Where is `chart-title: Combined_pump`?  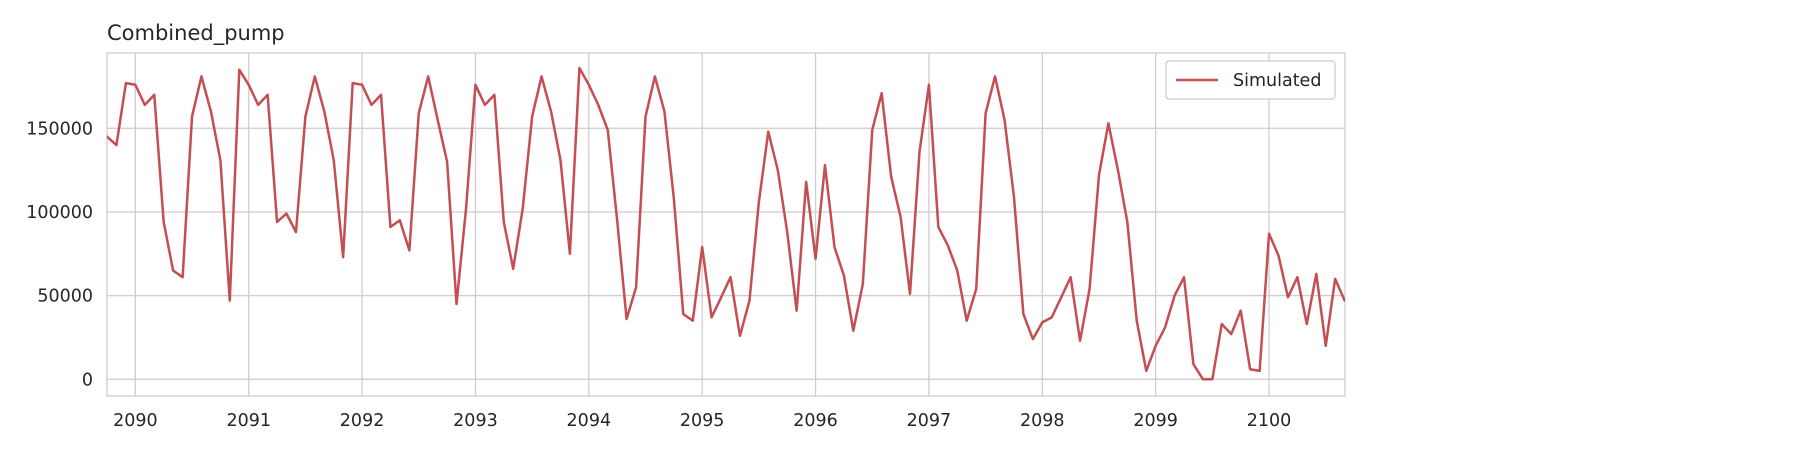
chart-title: Combined_pump is located at coordinates (196, 33).